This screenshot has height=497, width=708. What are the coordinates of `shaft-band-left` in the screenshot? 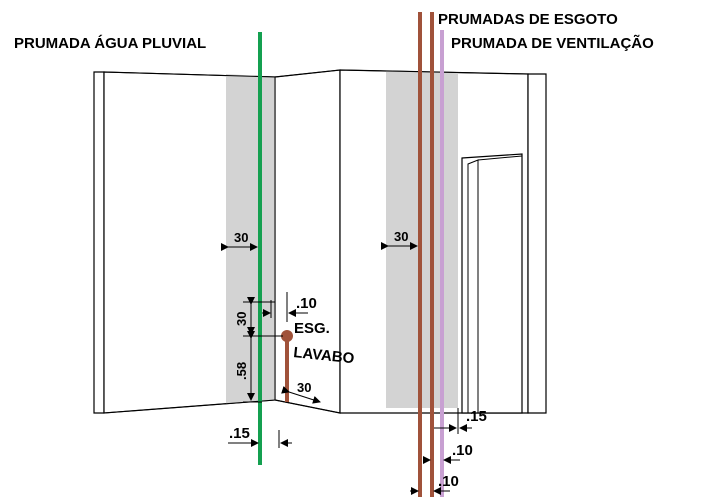 It's located at (250, 239).